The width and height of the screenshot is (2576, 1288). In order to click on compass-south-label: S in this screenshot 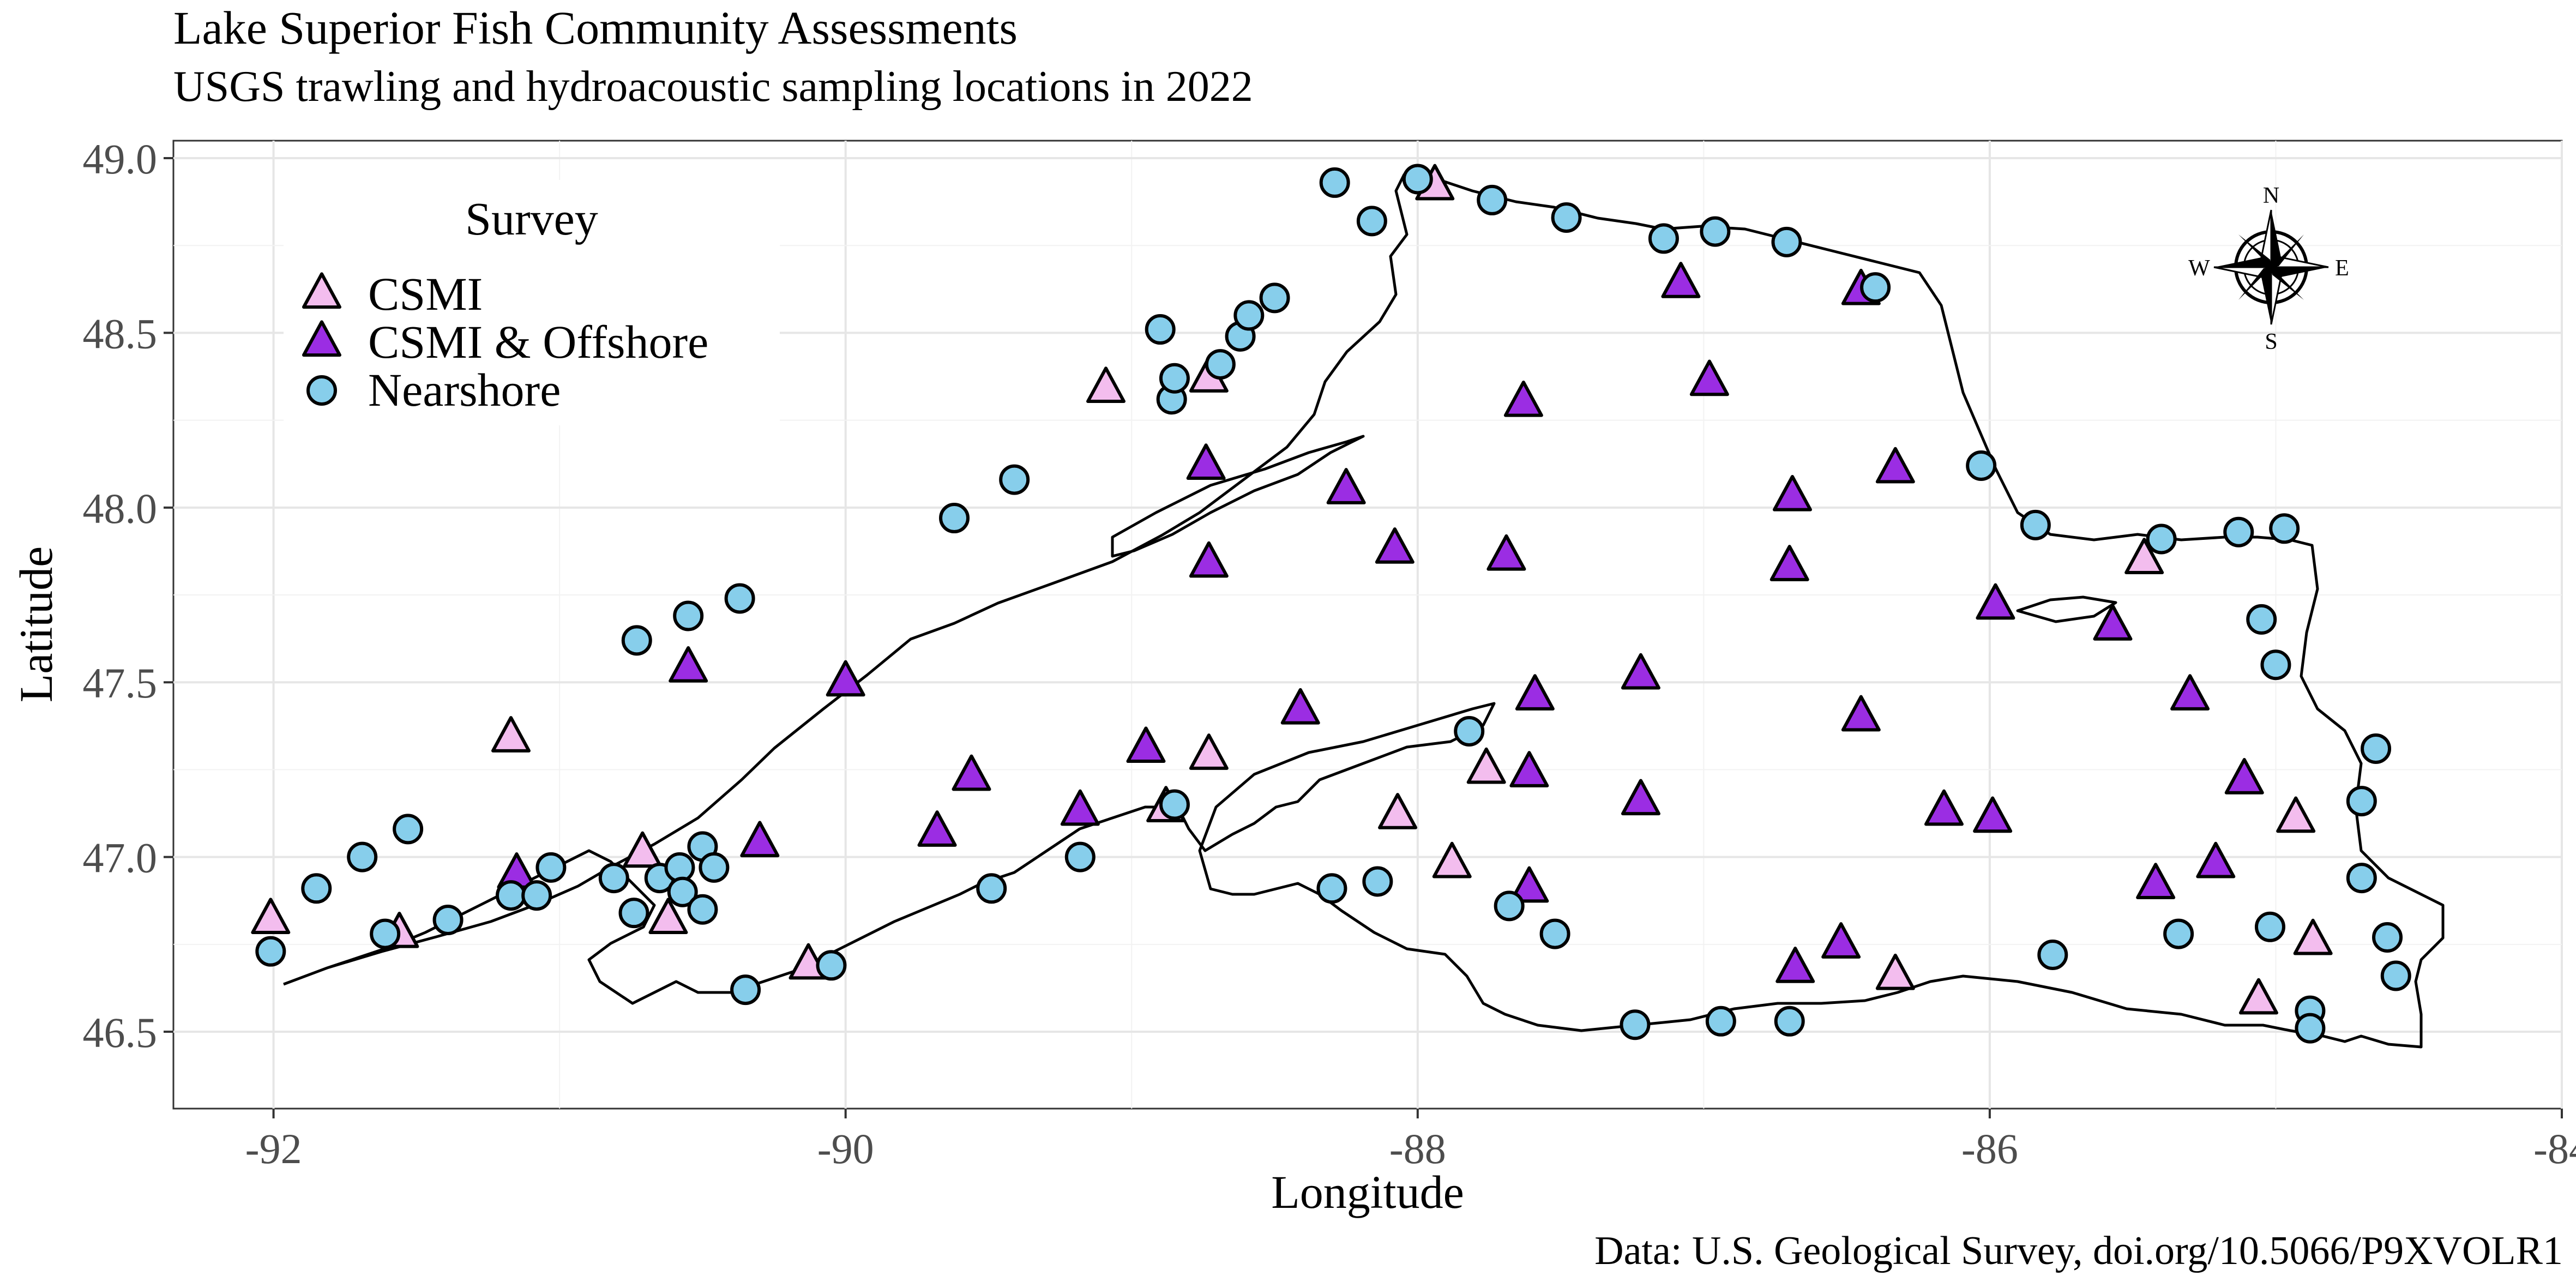, I will do `click(2271, 341)`.